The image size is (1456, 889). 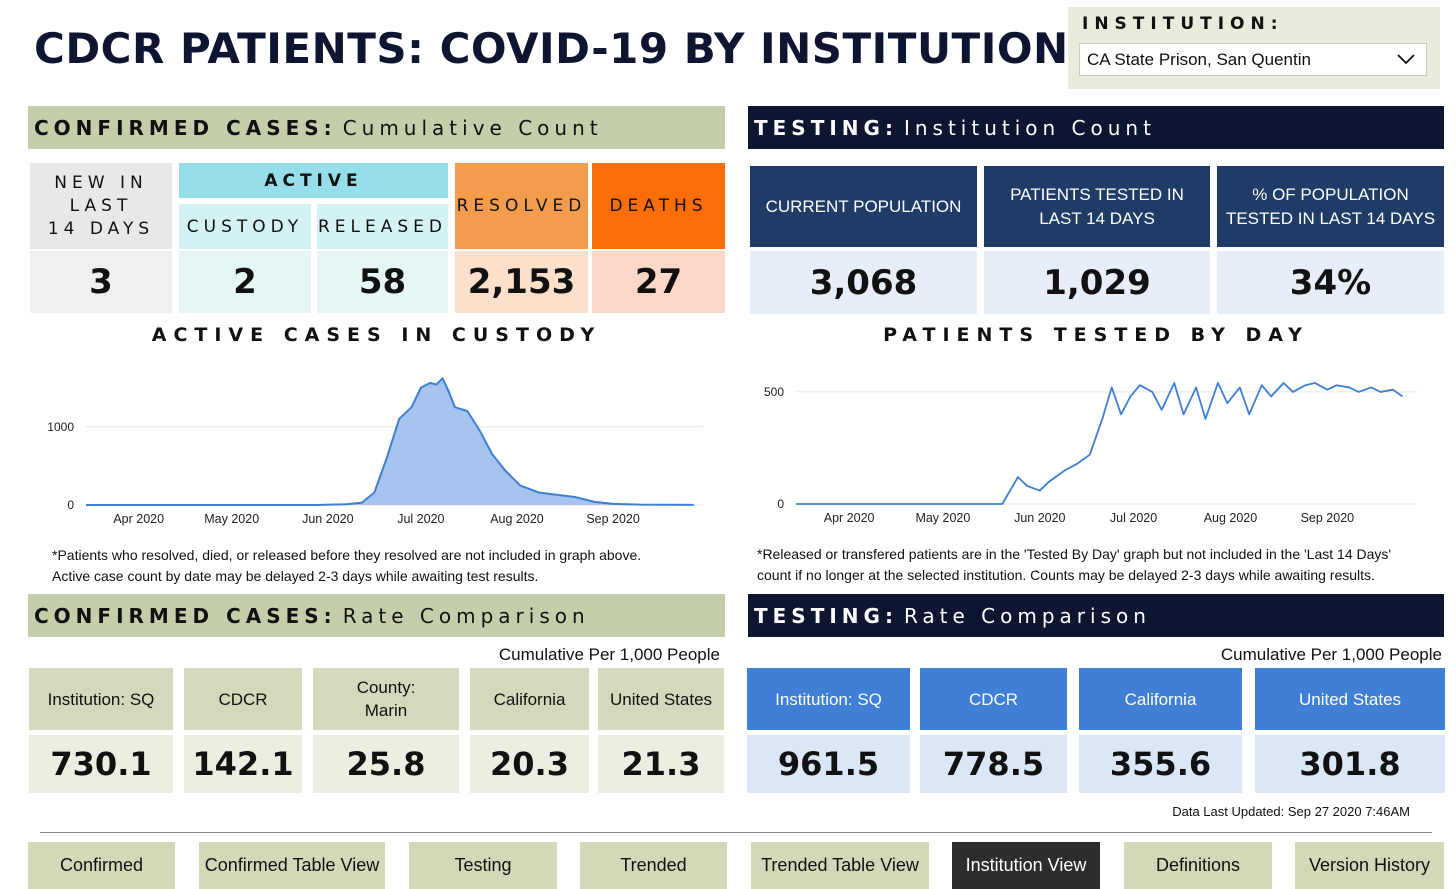 I want to click on new-14-days-value: 3, so click(x=101, y=282).